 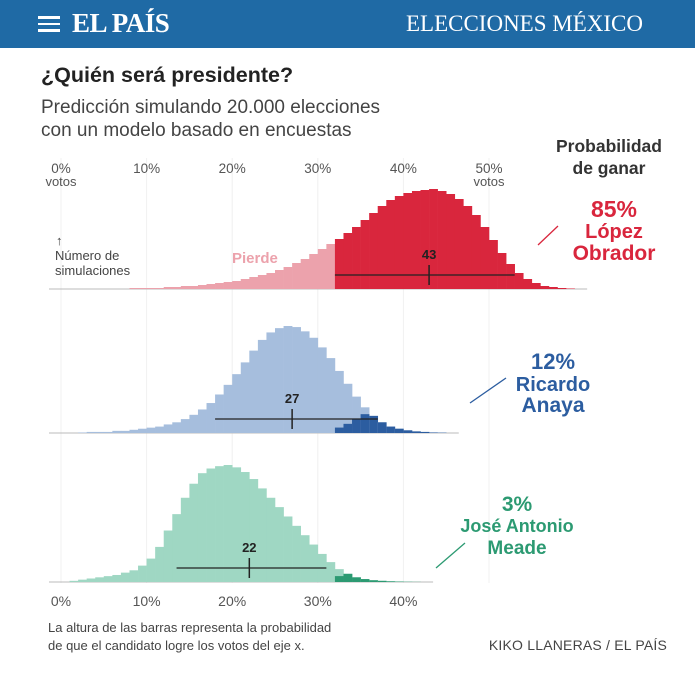 I want to click on section-title: ELECCIONES MÉXICO, so click(x=524, y=23).